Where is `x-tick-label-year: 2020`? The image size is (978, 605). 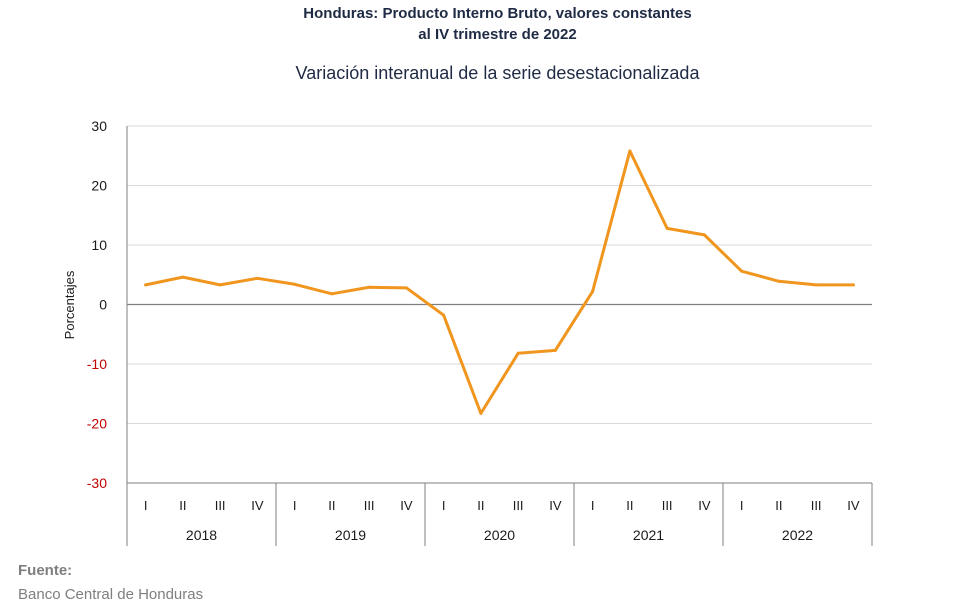
x-tick-label-year: 2020 is located at coordinates (499, 535).